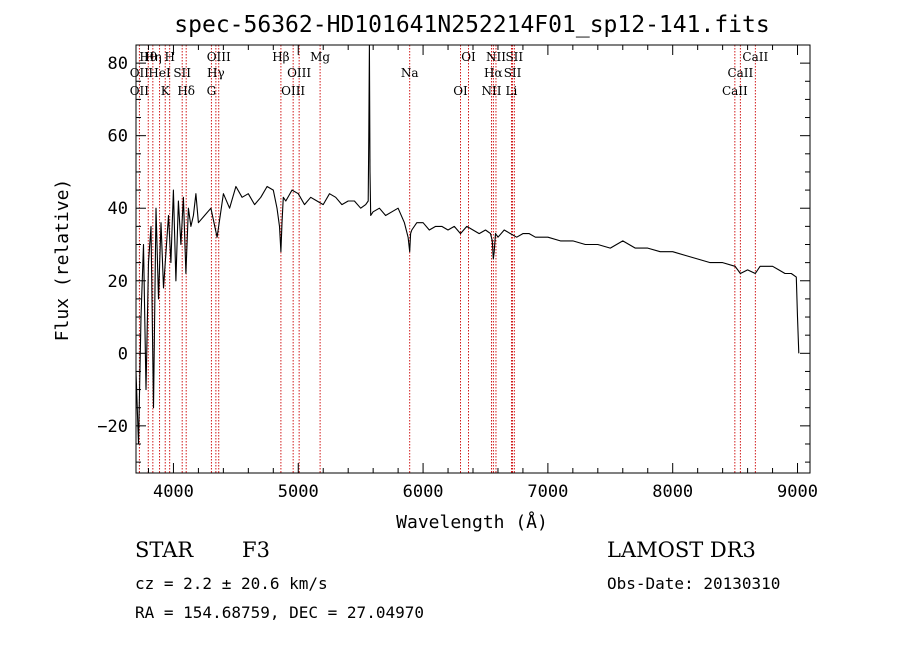 The image size is (900, 649). I want to click on y-tick-label: 0, so click(123, 354).